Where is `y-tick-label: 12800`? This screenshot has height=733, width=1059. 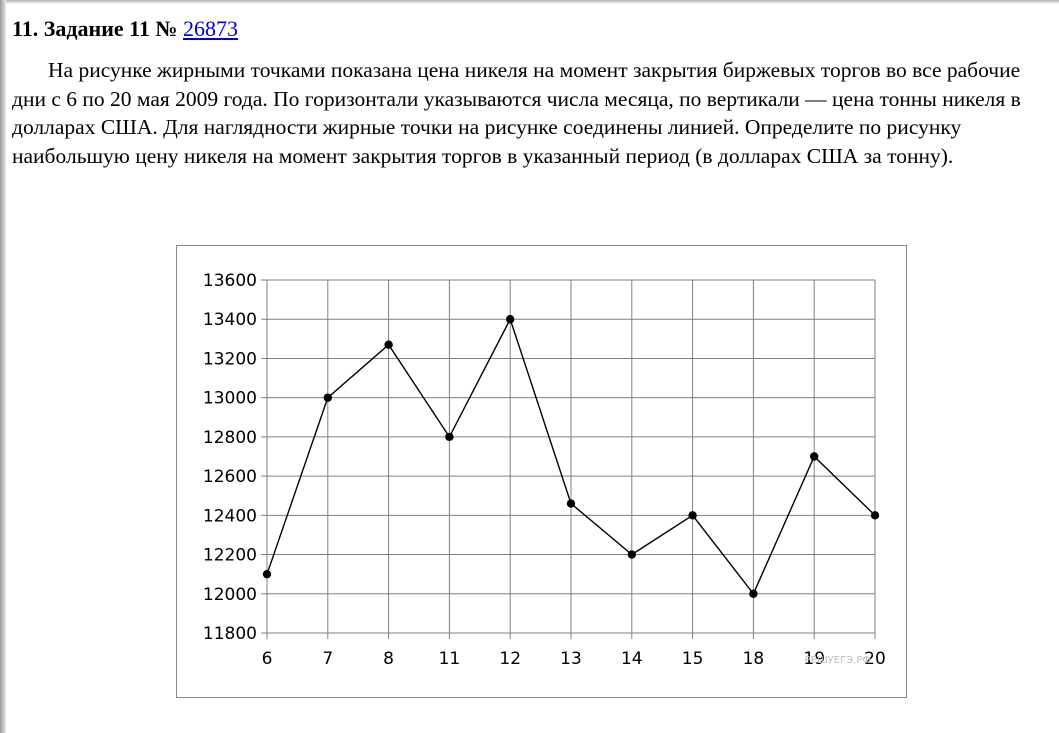 y-tick-label: 12800 is located at coordinates (230, 438).